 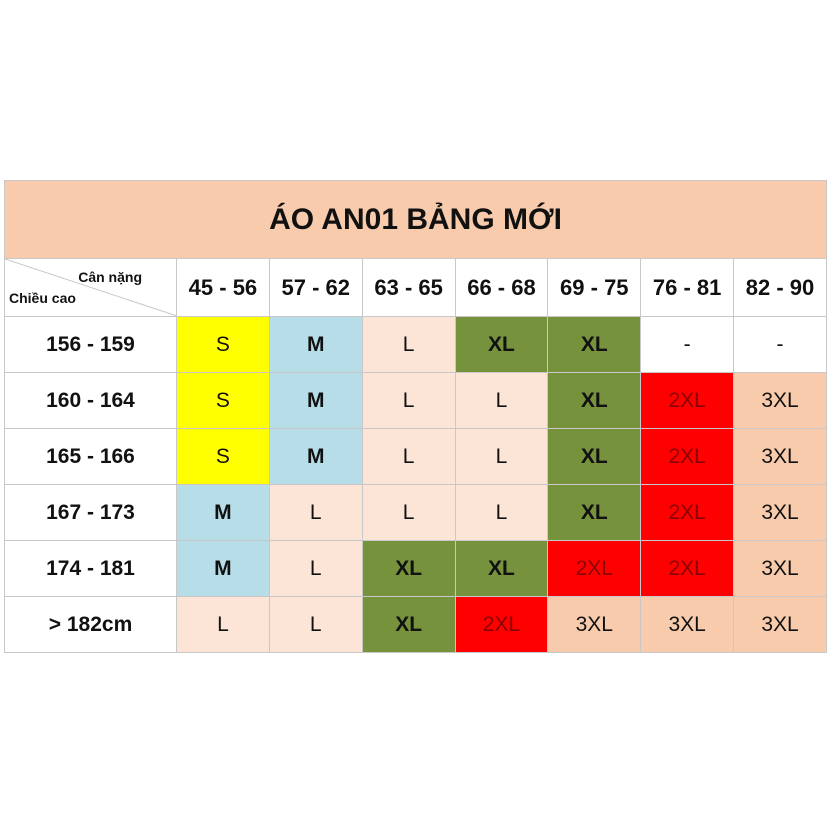 I want to click on size-row: > 182cm L L XL 2XL 3XL 3XL 3XL, so click(x=415, y=624).